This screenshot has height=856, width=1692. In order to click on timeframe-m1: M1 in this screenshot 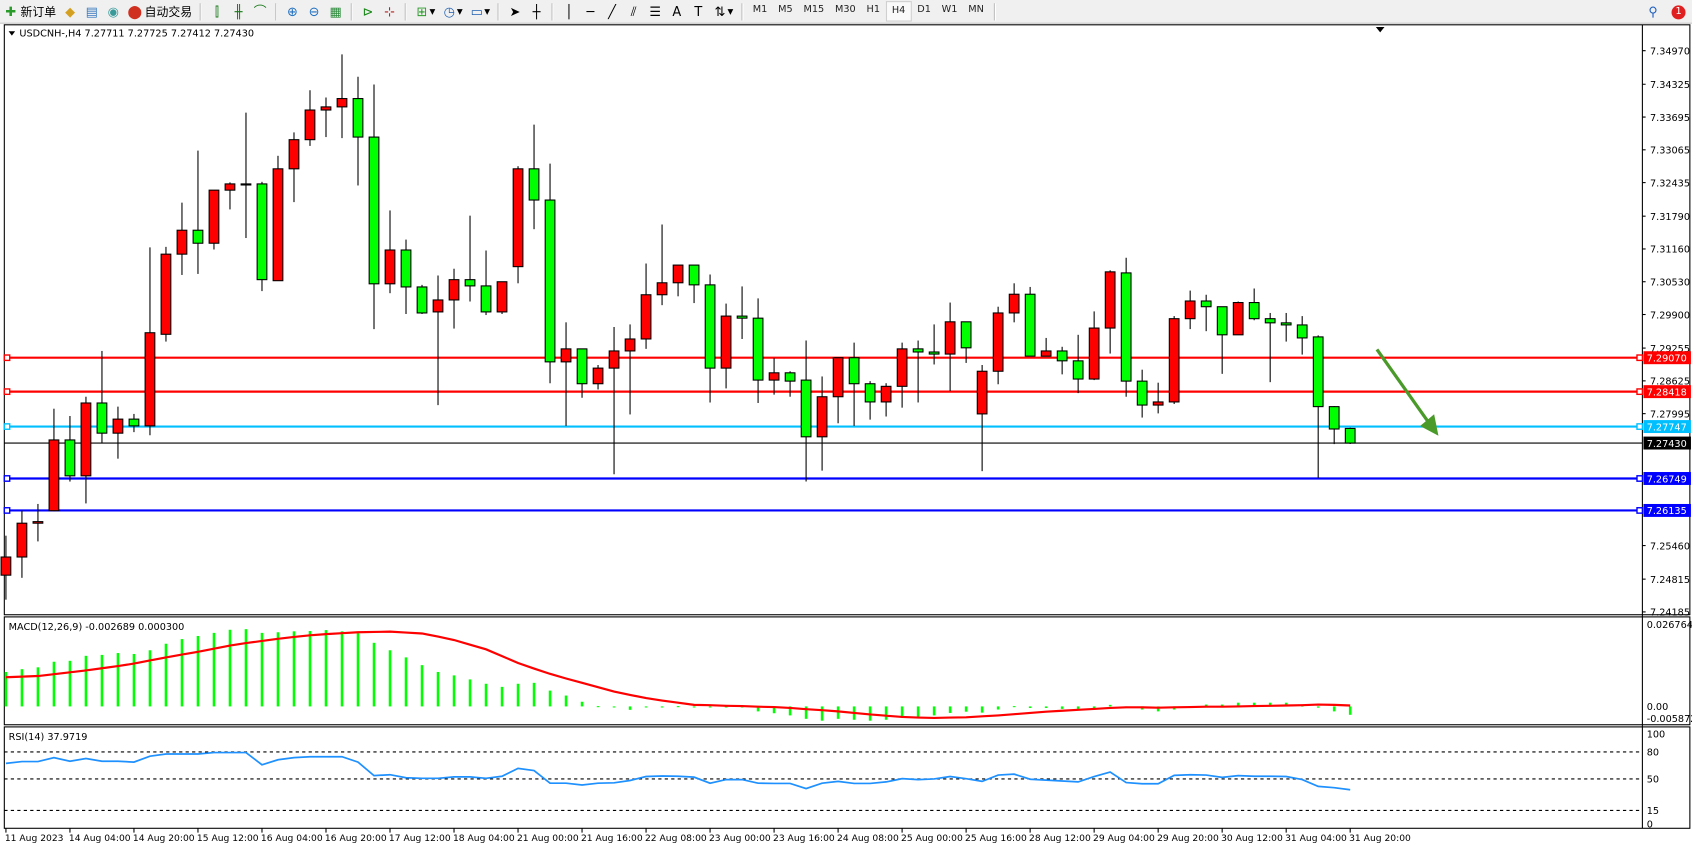, I will do `click(760, 10)`.